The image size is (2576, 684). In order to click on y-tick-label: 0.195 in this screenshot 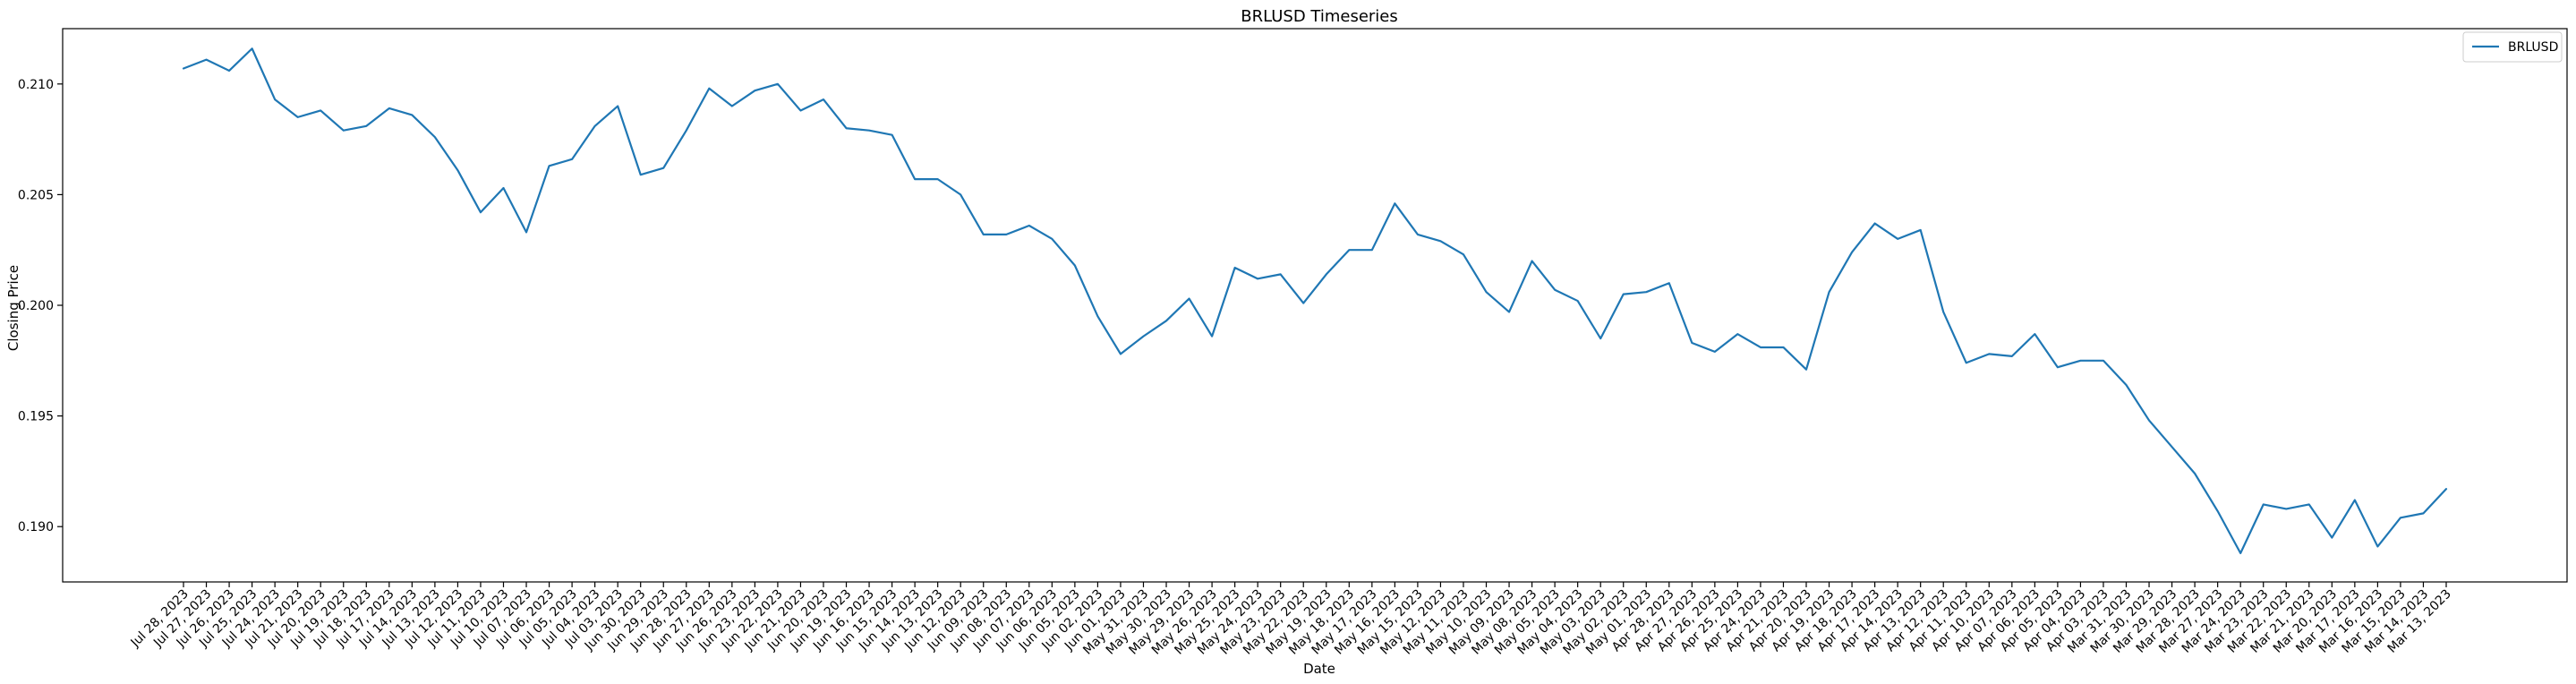, I will do `click(36, 417)`.